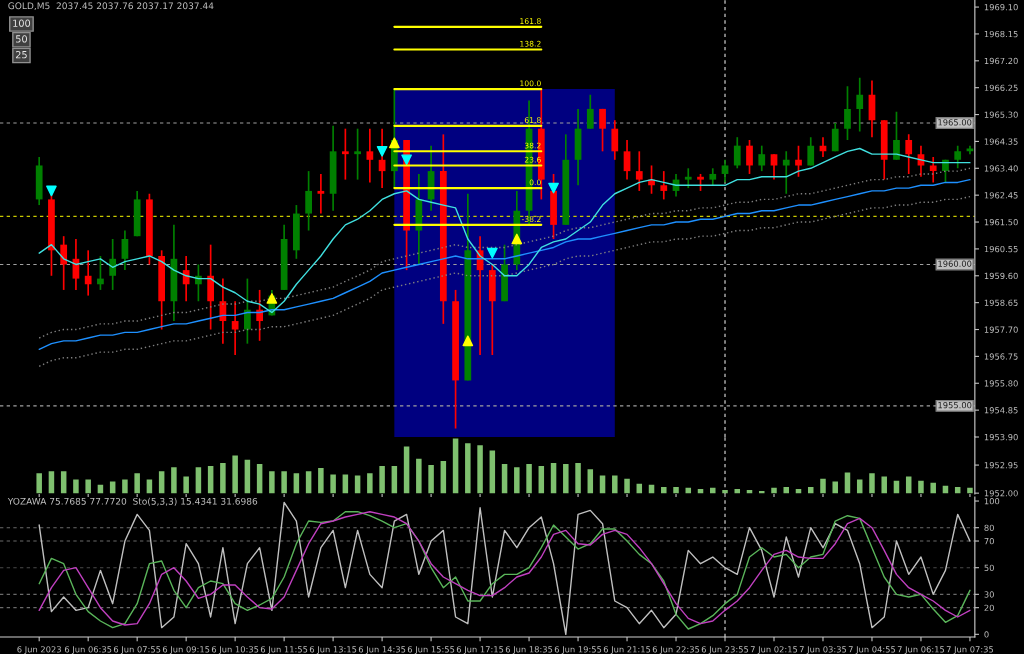 This screenshot has height=654, width=1024. What do you see at coordinates (676, 650) in the screenshot?
I see `x-tick-label: 6 Jun 22:35` at bounding box center [676, 650].